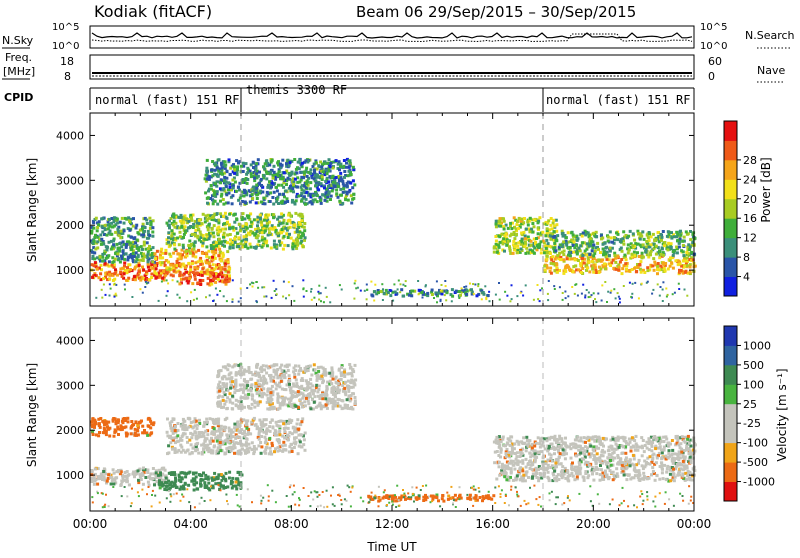  I want to click on power-colorbar-label: Power [dB], so click(766, 189).